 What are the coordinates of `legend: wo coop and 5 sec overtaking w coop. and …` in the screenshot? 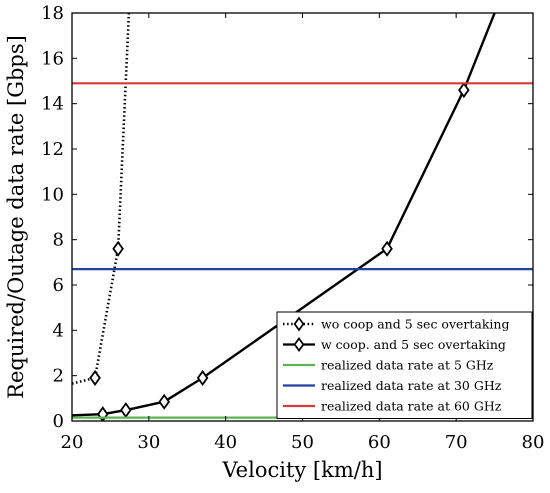 It's located at (404, 365).